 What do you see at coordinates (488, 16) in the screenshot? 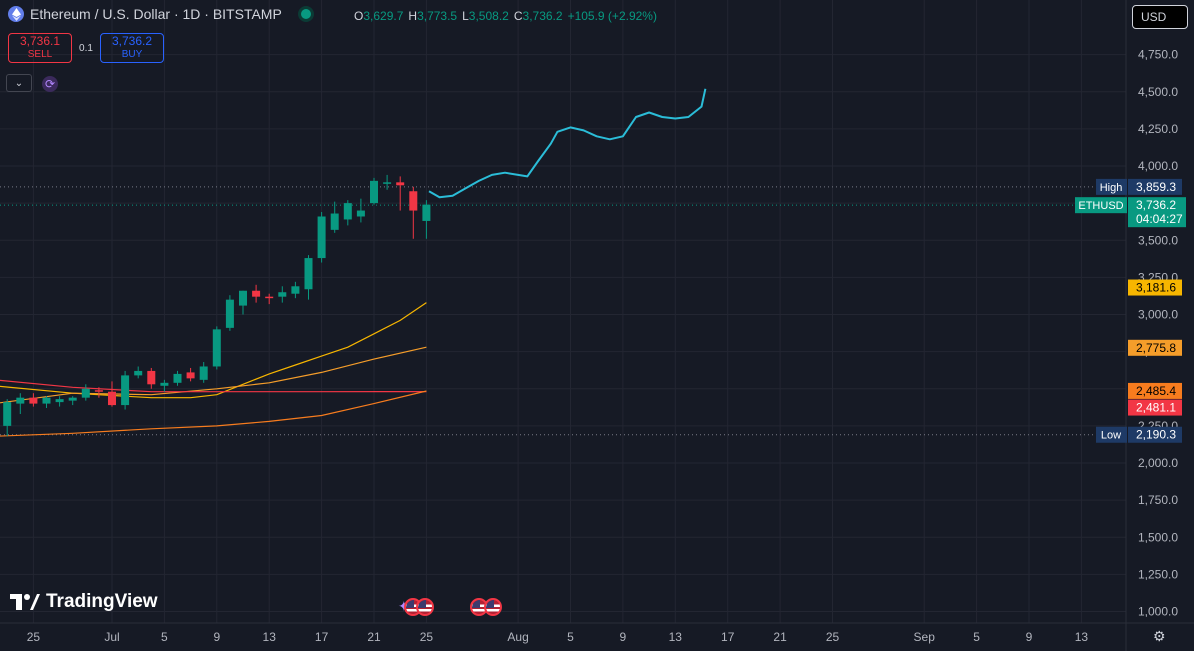
I see `ohlc-low: 3,508.2` at bounding box center [488, 16].